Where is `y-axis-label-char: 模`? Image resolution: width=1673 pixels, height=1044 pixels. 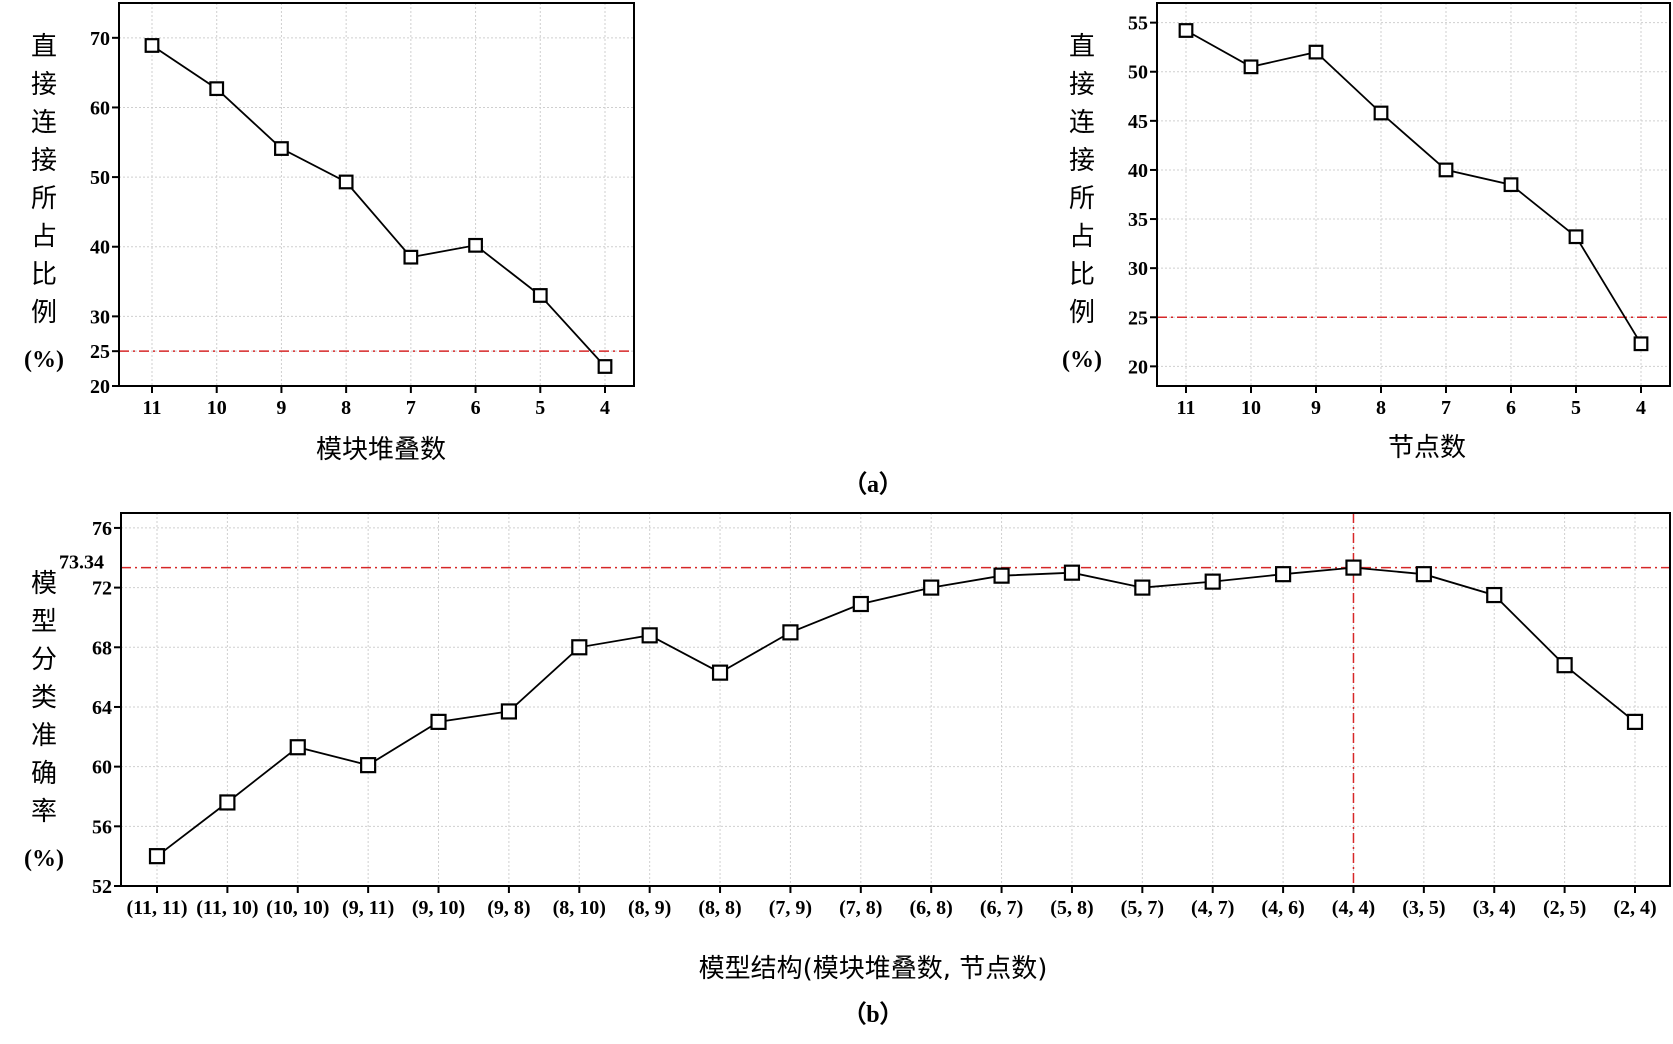 y-axis-label-char: 模 is located at coordinates (44, 584).